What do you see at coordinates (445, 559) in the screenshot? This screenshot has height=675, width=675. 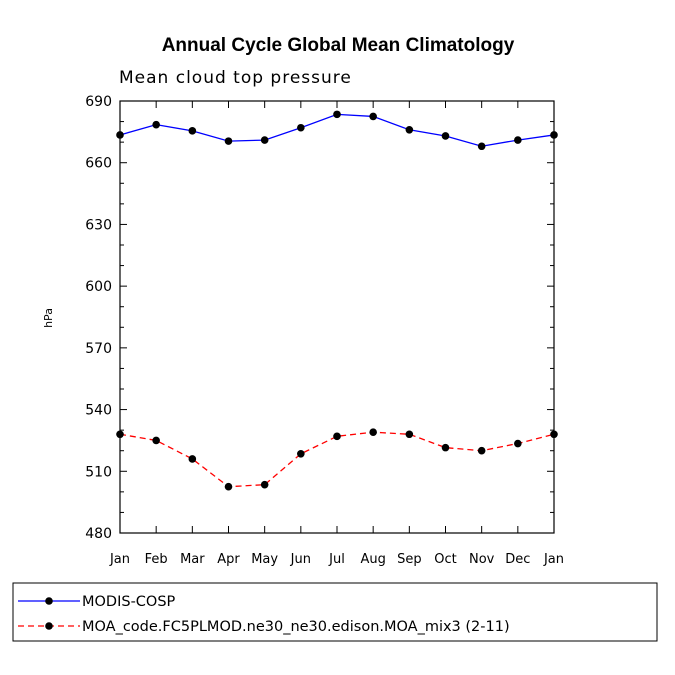 I see `x-tick-label: Oct` at bounding box center [445, 559].